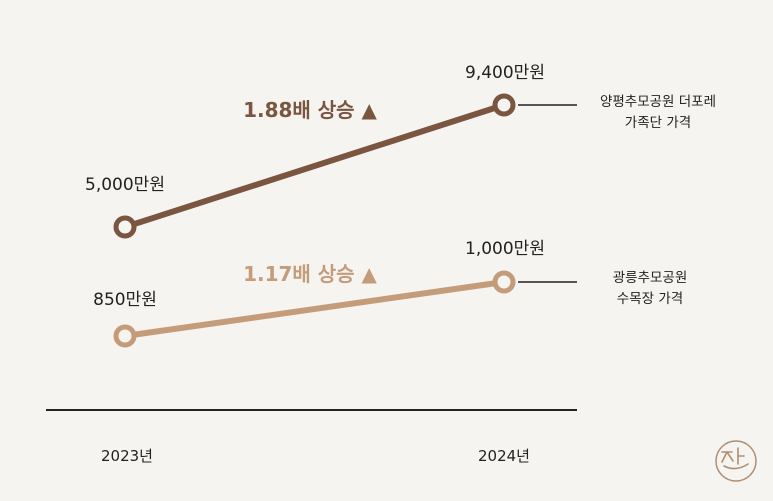 The image size is (773, 501). What do you see at coordinates (658, 102) in the screenshot?
I see `legend-label: 양평추모공원 더포레` at bounding box center [658, 102].